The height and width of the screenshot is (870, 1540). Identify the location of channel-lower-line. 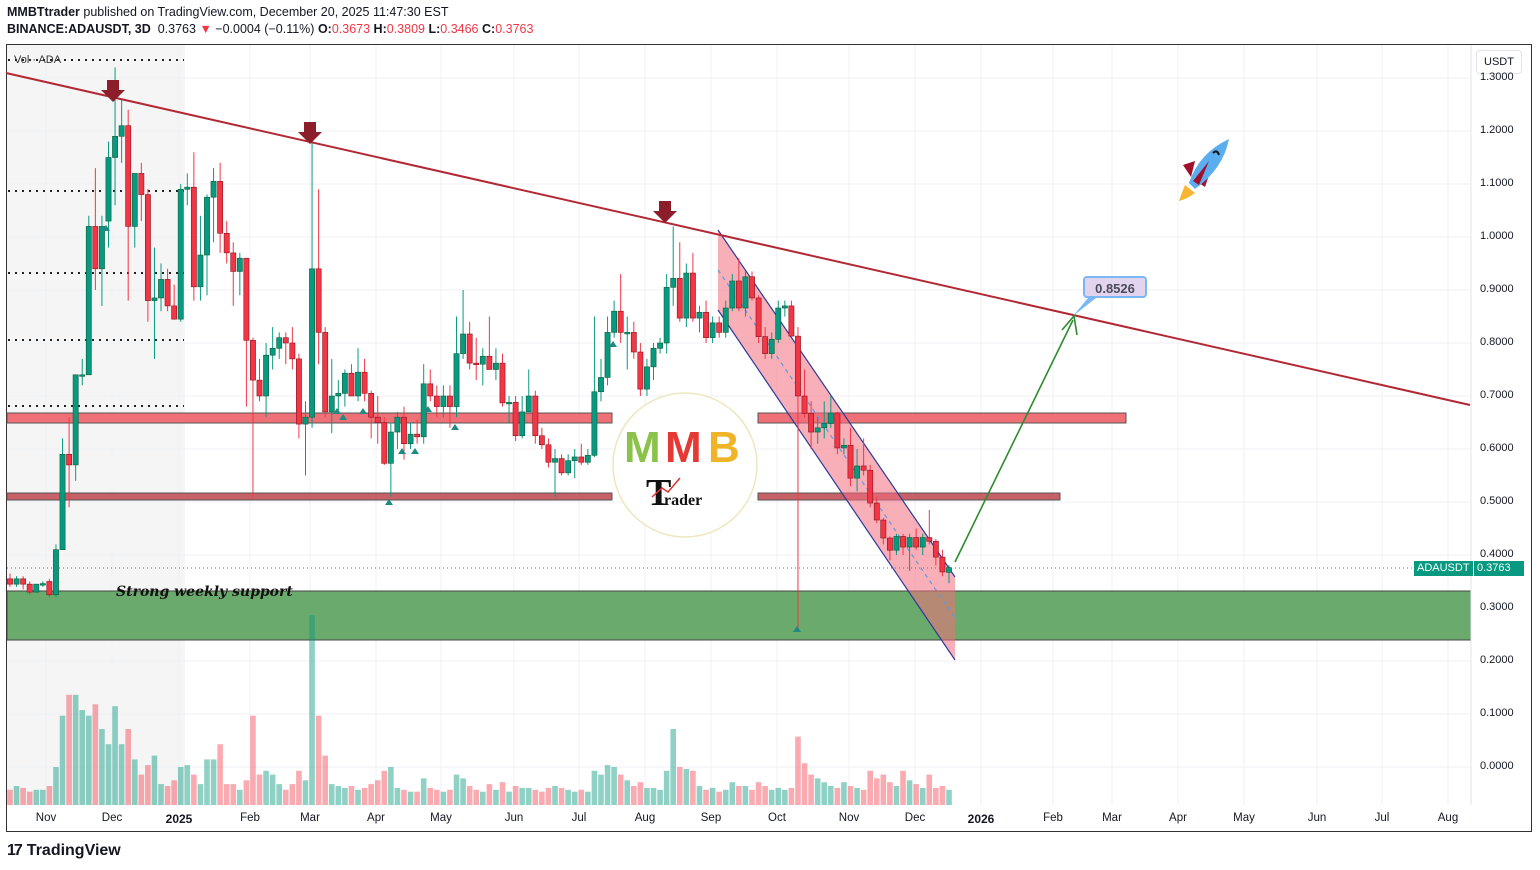
(836, 485).